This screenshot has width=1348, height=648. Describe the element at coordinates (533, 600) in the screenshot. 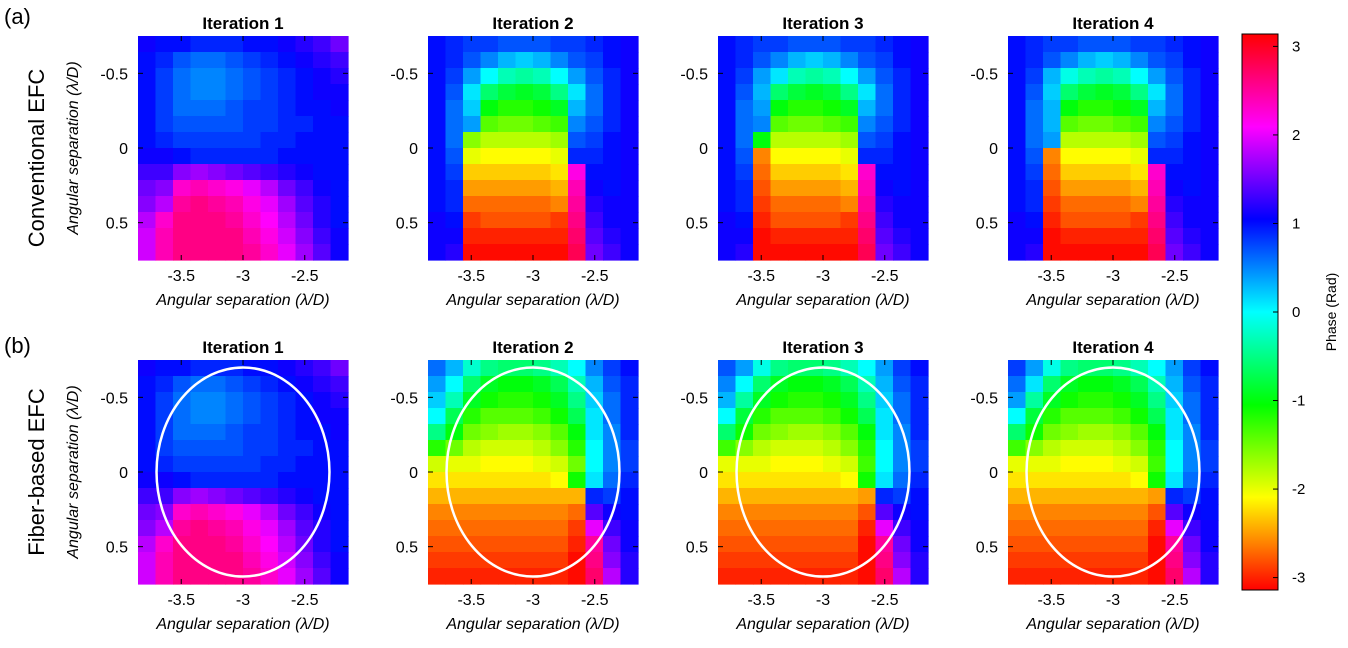

I see `x-tick-label: -3` at that location.